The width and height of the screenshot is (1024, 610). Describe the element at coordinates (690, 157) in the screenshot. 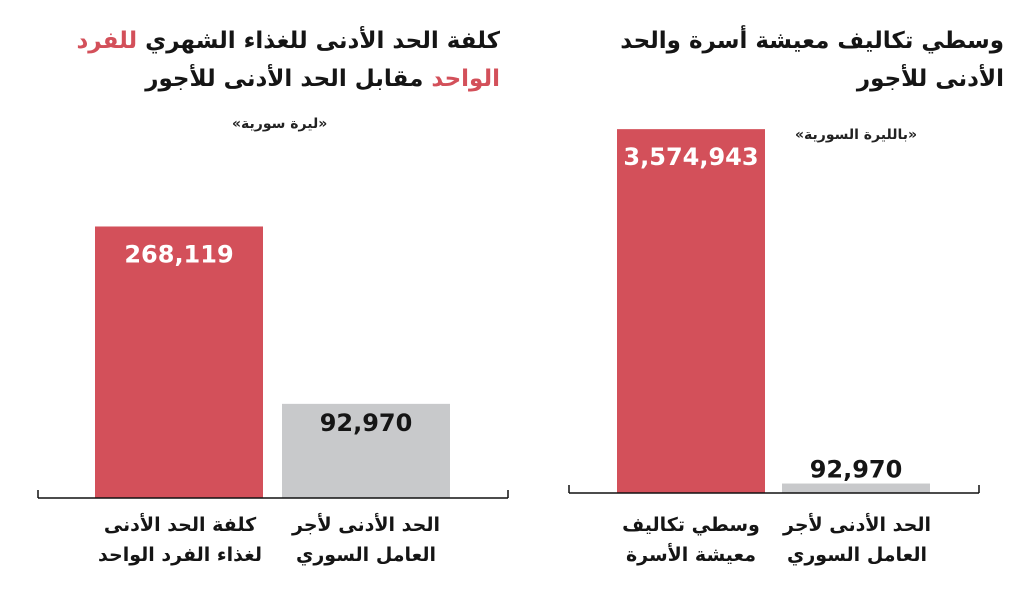

I see `right-value-label-living-cost: 3,574,943` at that location.